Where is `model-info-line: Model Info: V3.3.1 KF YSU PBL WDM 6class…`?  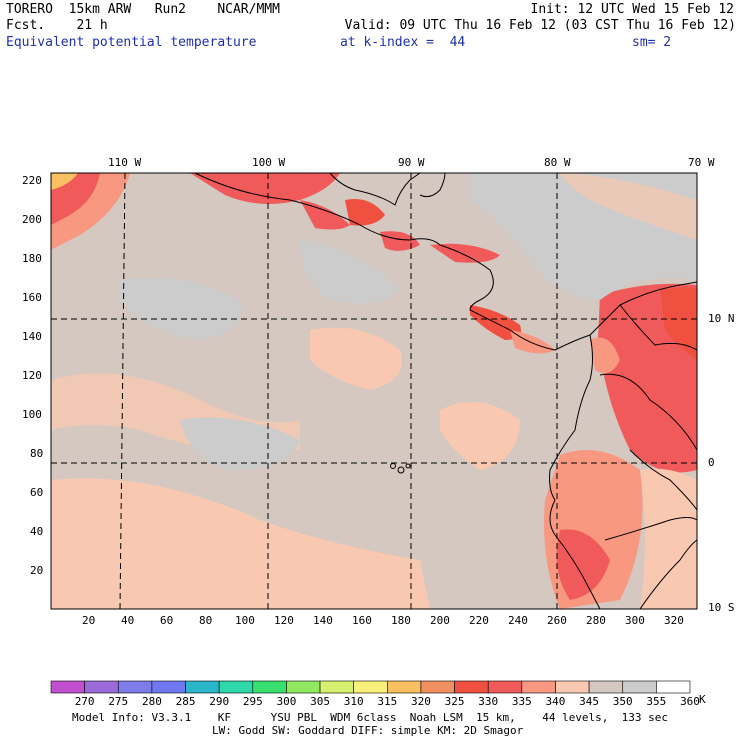 model-info-line: Model Info: V3.3.1 KF YSU PBL WDM 6class… is located at coordinates (370, 717).